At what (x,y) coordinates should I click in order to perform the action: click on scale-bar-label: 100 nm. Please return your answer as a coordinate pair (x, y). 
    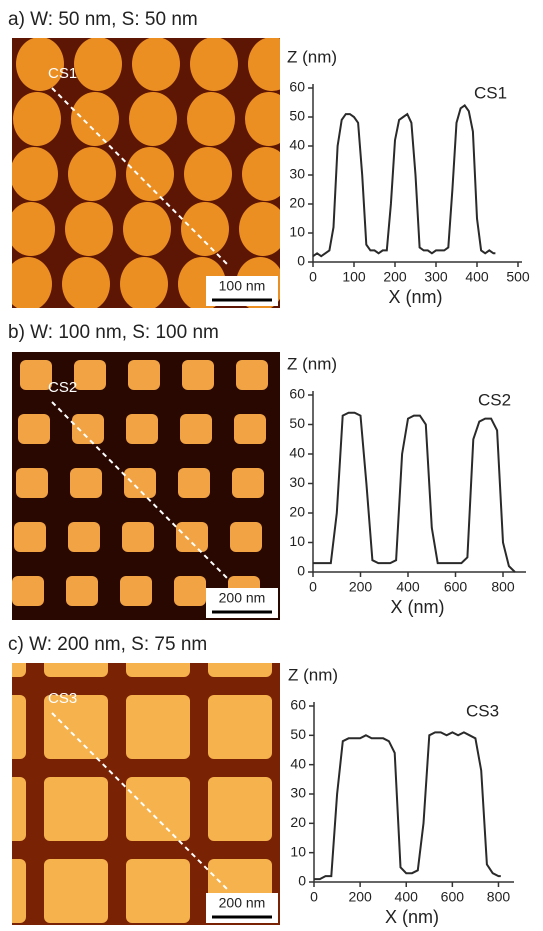
    Looking at the image, I should click on (242, 286).